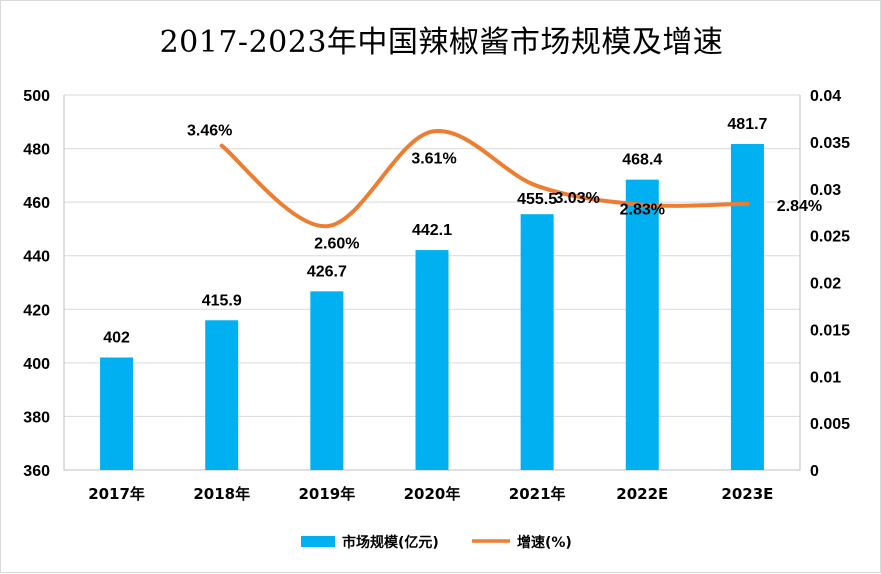  What do you see at coordinates (544, 542) in the screenshot?
I see `legend-line-label: 增速(%)` at bounding box center [544, 542].